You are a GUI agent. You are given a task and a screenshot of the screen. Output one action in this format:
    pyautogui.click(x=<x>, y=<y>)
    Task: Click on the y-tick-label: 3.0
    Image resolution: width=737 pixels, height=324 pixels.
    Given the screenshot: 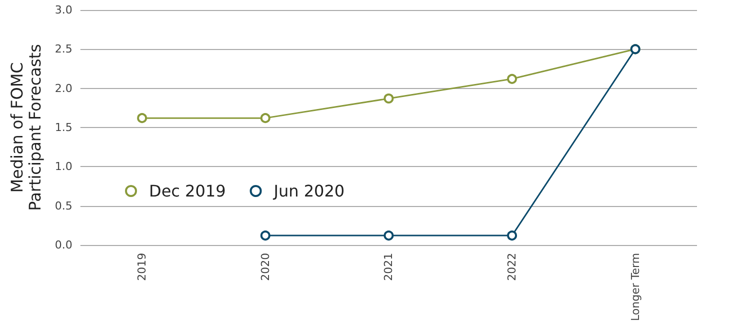 What is the action you would take?
    pyautogui.click(x=63, y=10)
    